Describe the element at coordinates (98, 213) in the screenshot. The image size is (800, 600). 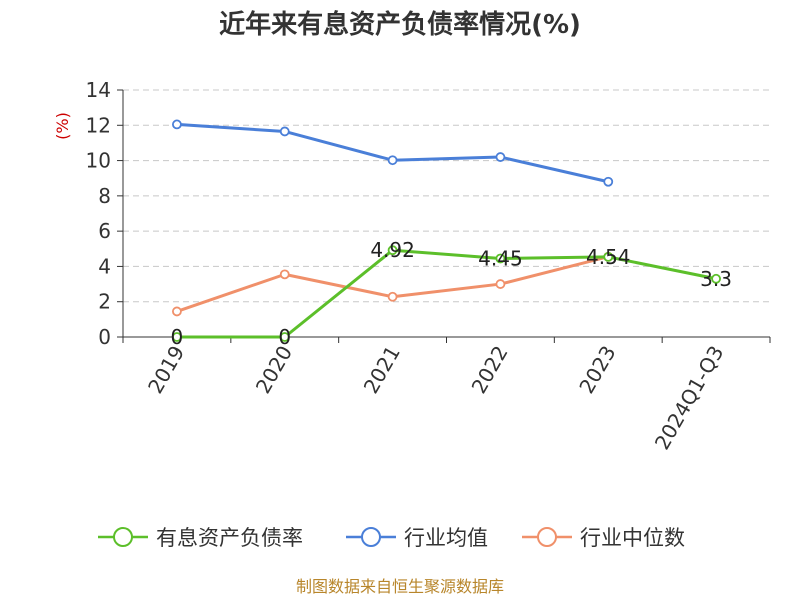
I see `y-tick-labels: 0 2 4 6 8 10 12 14` at that location.